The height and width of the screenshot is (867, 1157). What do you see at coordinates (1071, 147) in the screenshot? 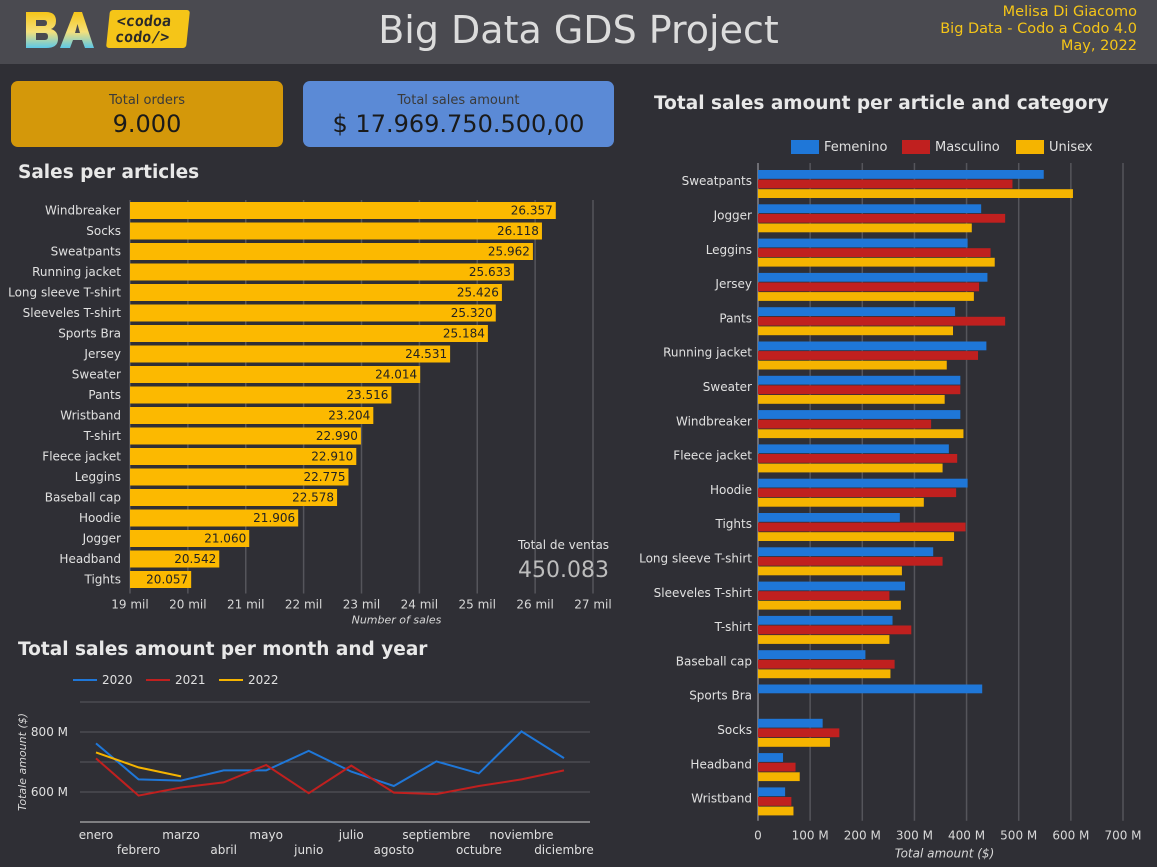
I see `legend-label: Unisex` at bounding box center [1071, 147].